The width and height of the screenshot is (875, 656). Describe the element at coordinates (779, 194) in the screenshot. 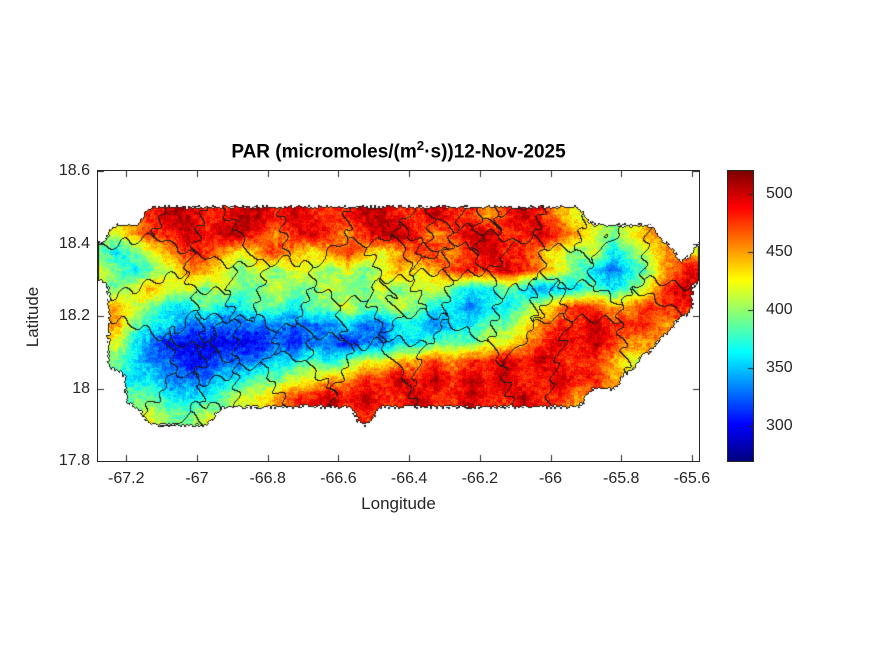

I see `colorbar-tick-label: 500` at that location.